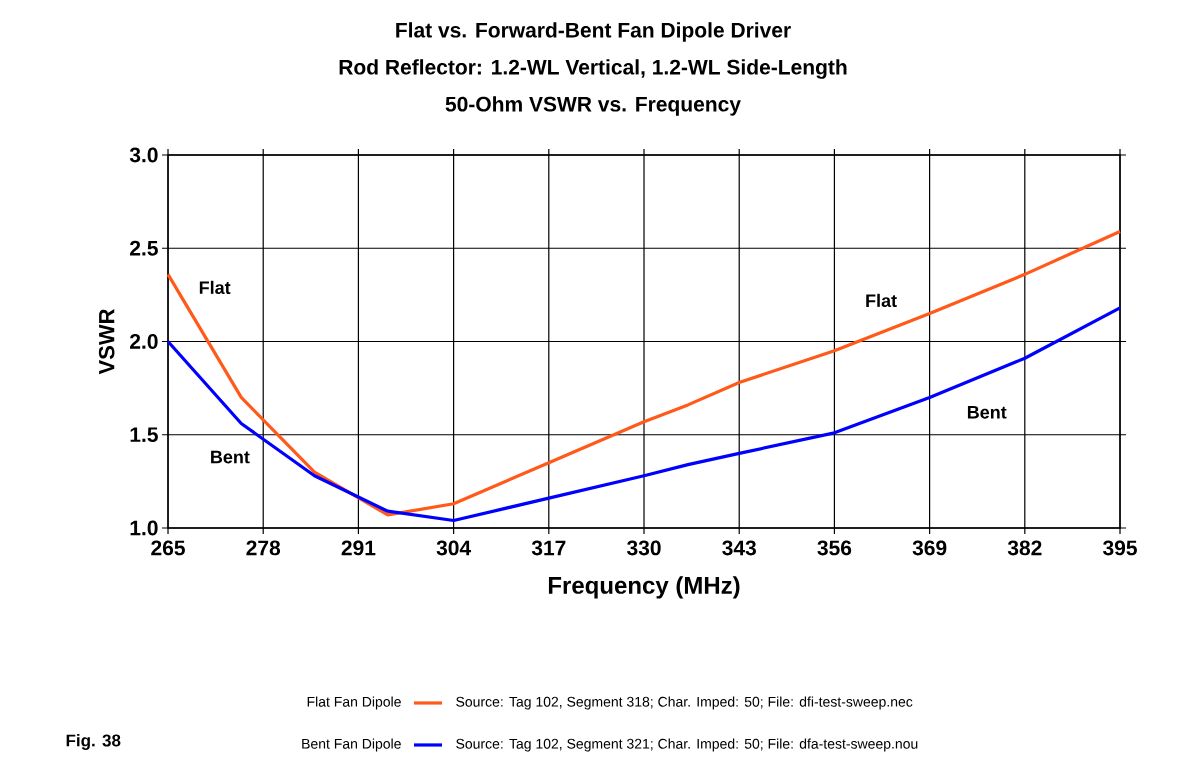  What do you see at coordinates (143, 155) in the screenshot?
I see `y-tick-label: 3.0` at bounding box center [143, 155].